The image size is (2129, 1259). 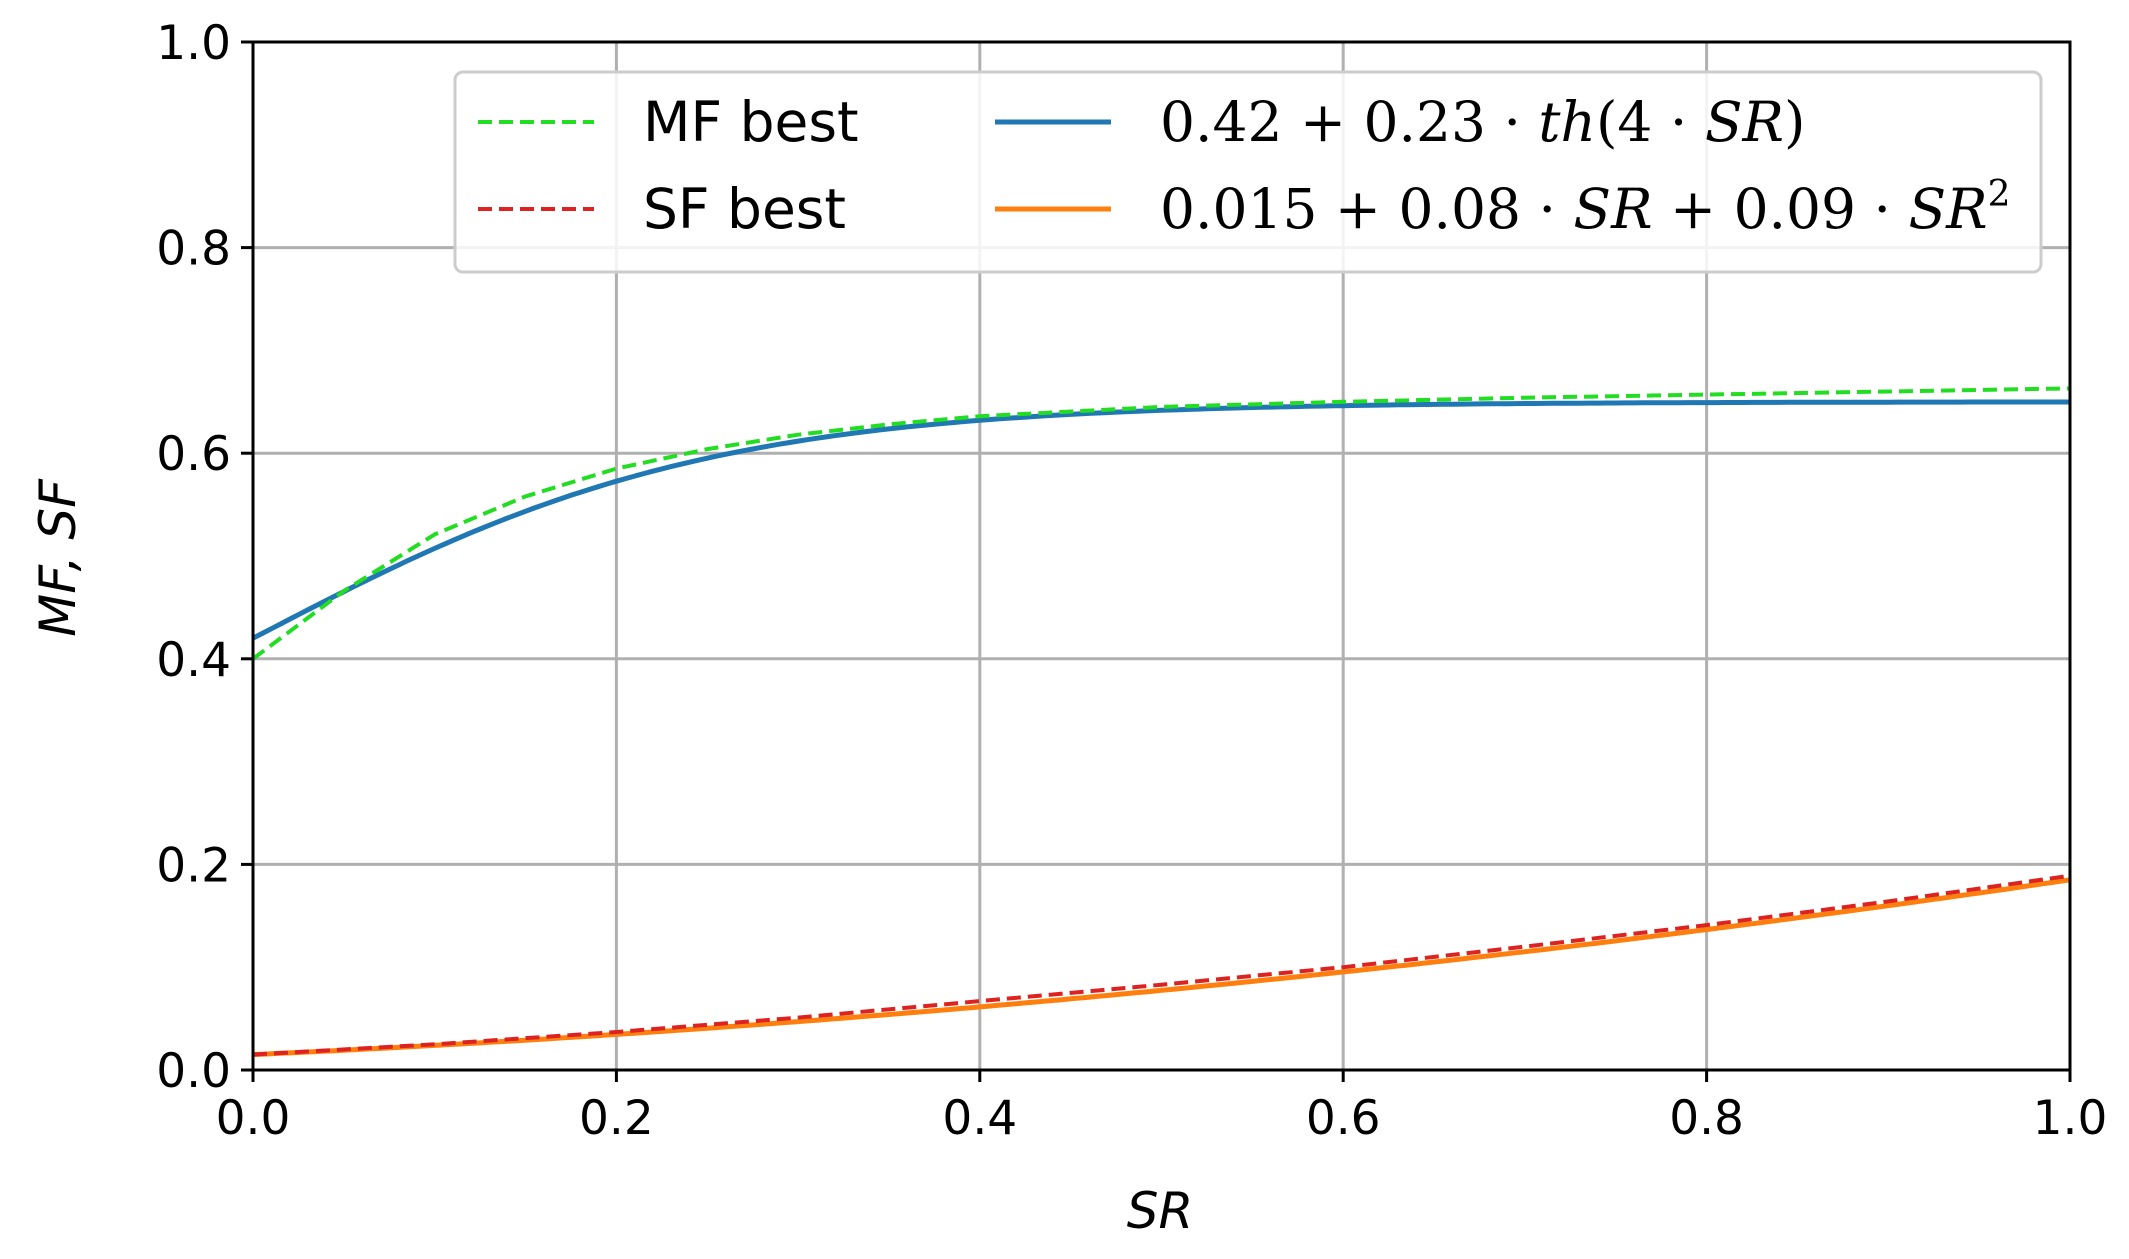 I want to click on legend-label-sf-best: SF best, so click(x=744, y=209).